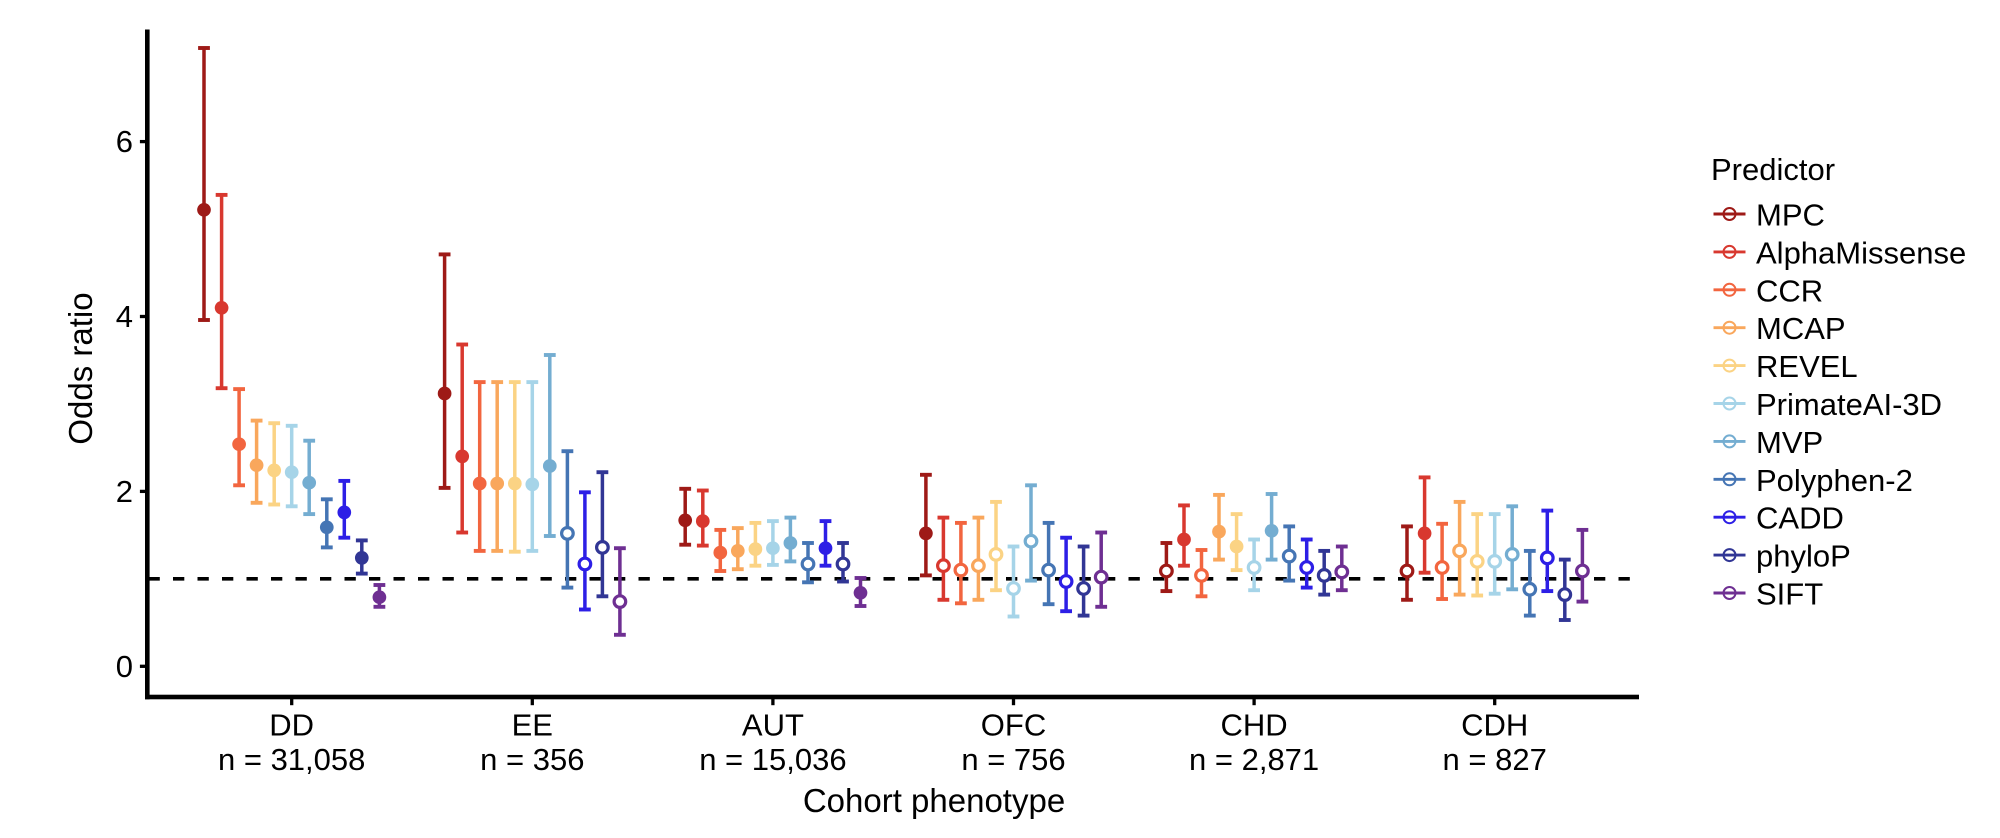 The image size is (2000, 838). Describe the element at coordinates (1801, 328) in the screenshot. I see `svg-text: MCAP` at that location.